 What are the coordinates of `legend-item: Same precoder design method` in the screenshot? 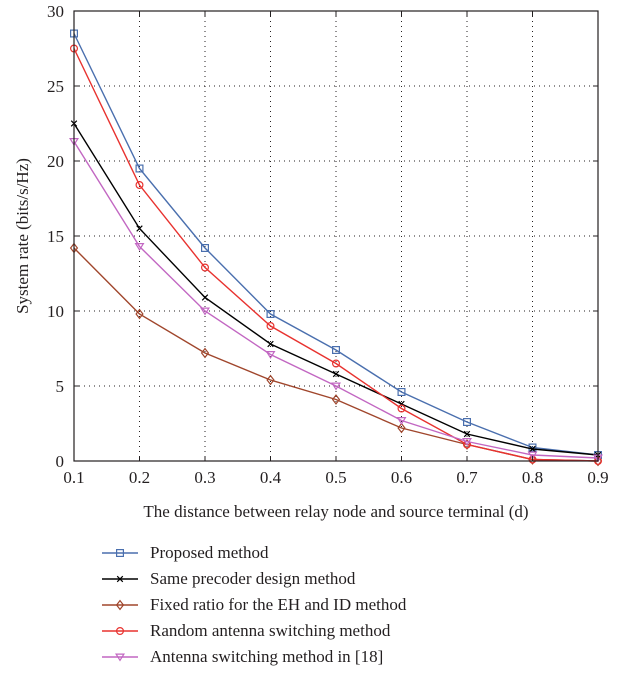 It's located at (253, 579).